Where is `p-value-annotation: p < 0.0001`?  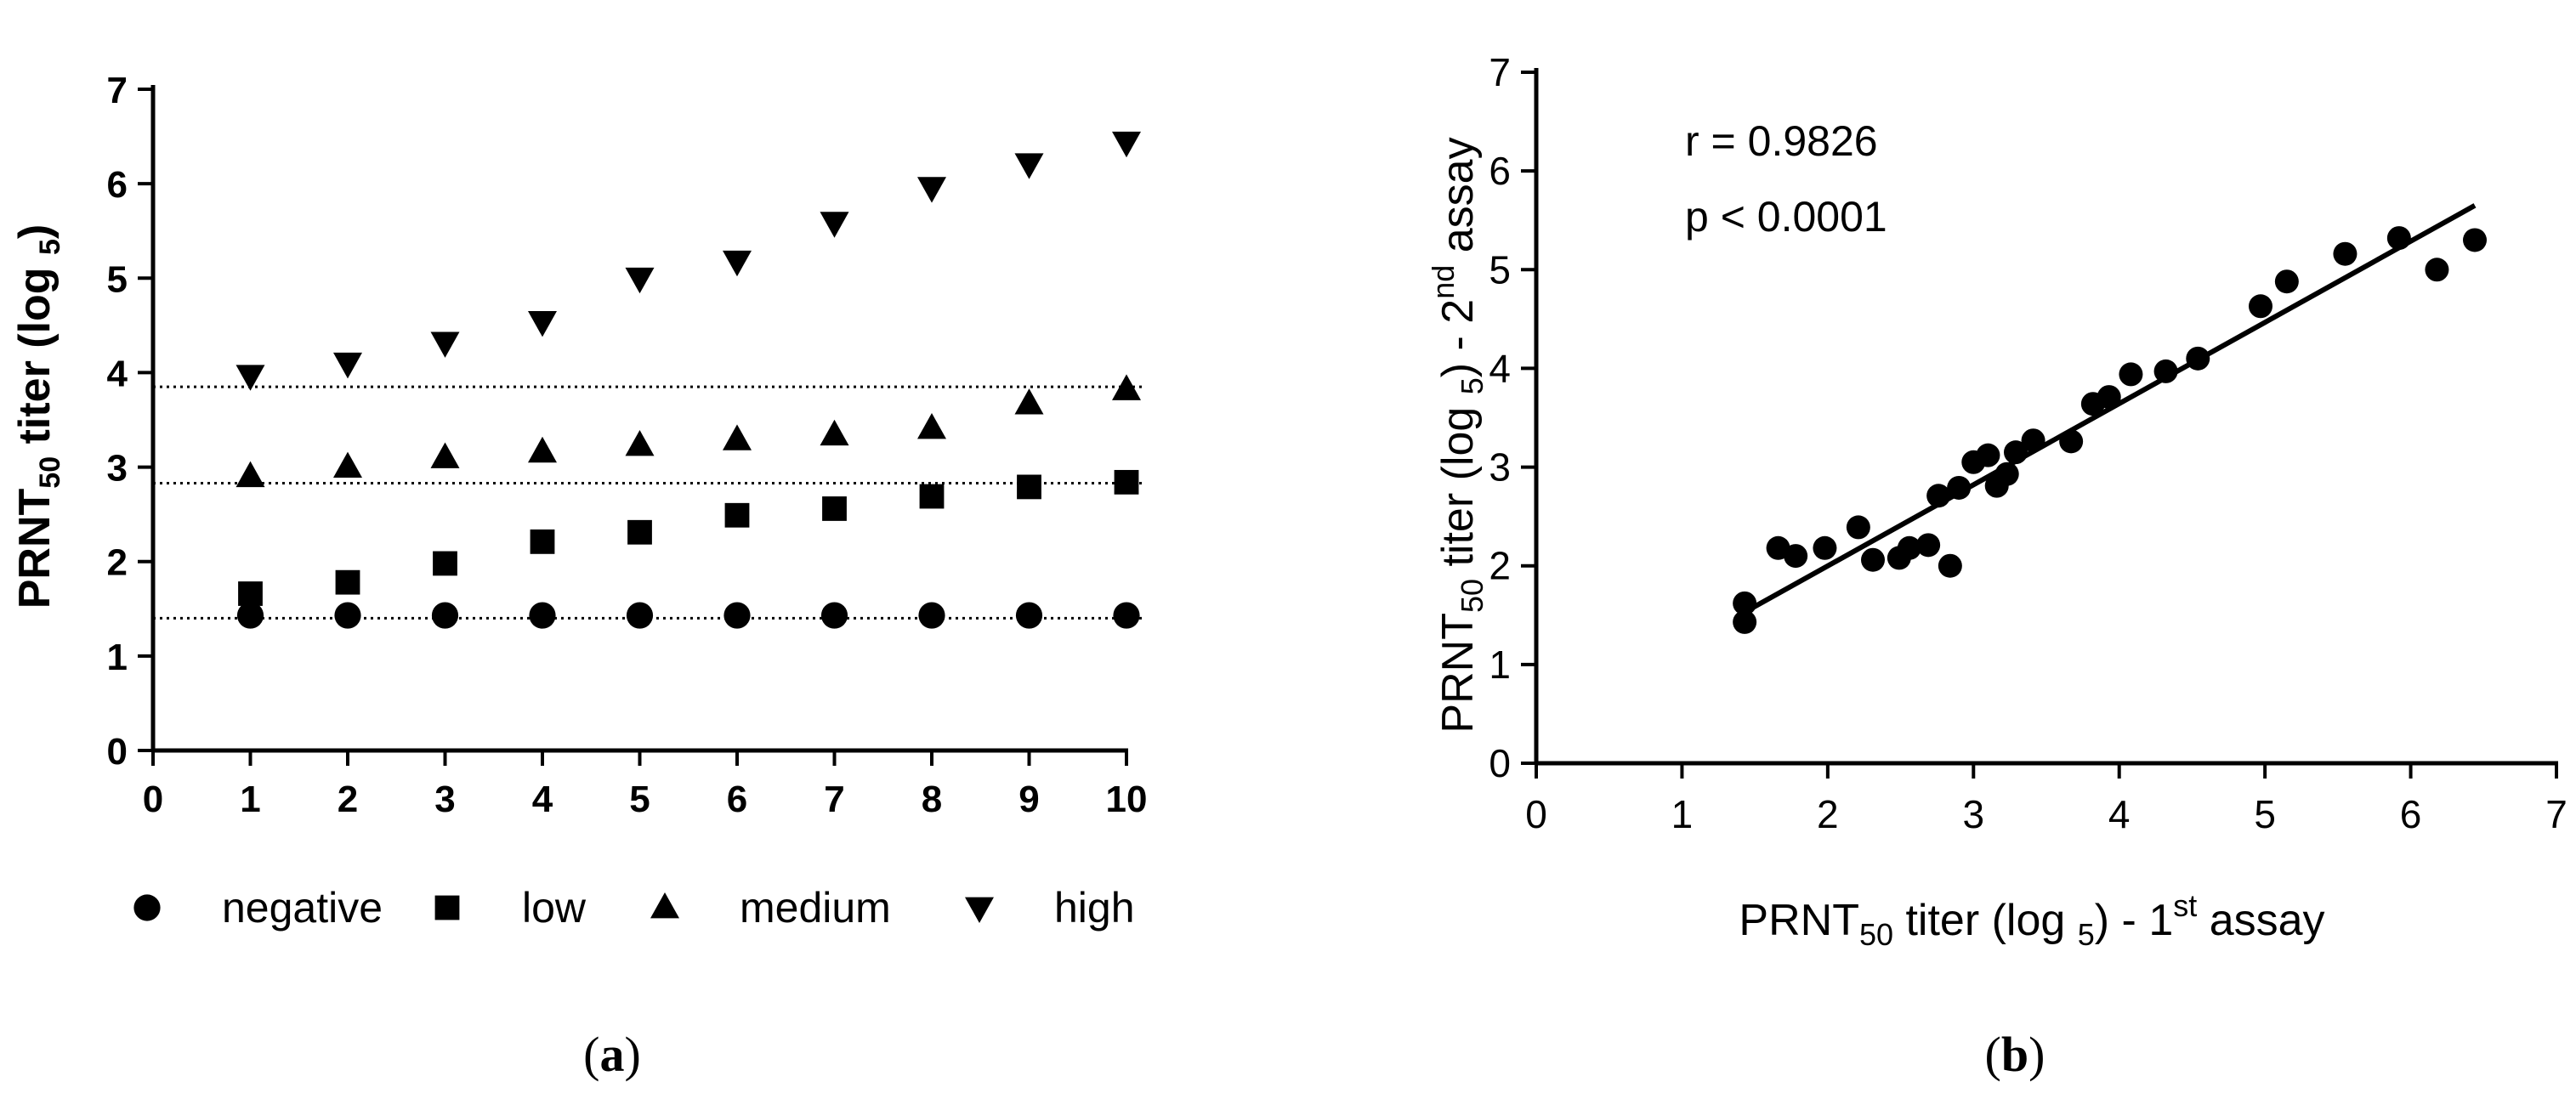 p-value-annotation: p < 0.0001 is located at coordinates (1786, 217).